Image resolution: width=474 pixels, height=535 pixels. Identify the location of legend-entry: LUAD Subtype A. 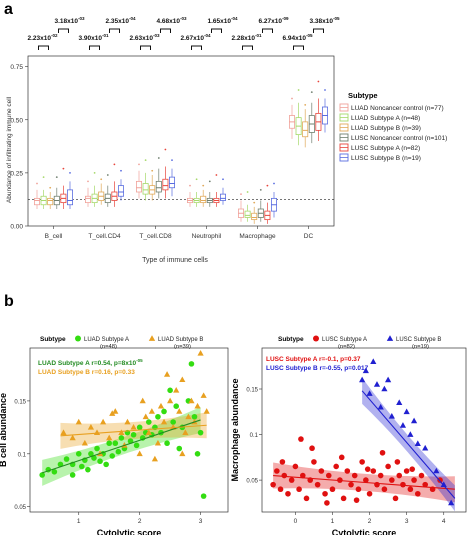
(106, 340).